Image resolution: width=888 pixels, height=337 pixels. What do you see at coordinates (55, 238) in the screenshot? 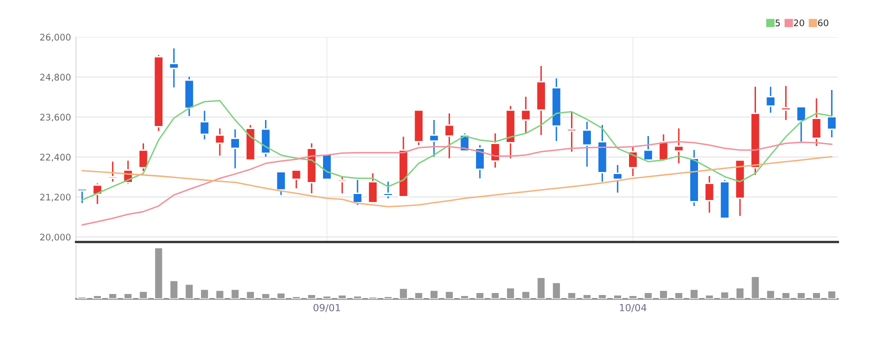
I see `y-tick-label: 20,000` at bounding box center [55, 238].